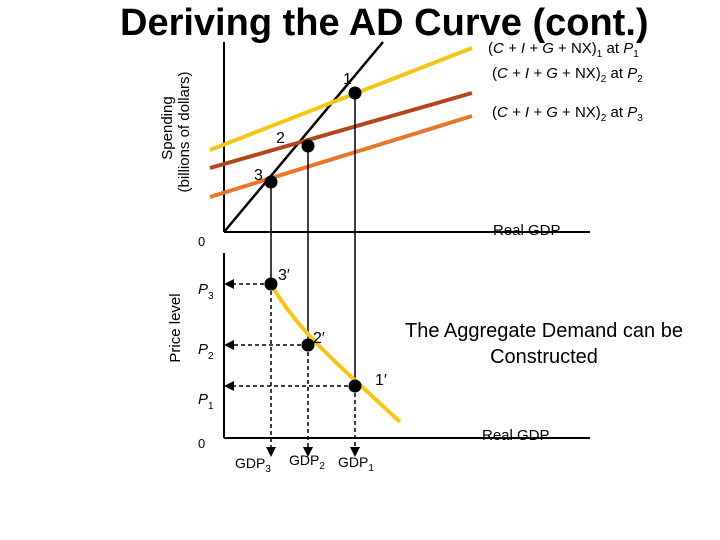 The width and height of the screenshot is (720, 540). What do you see at coordinates (304, 460) in the screenshot?
I see `gdp-label-2-g: GDP` at bounding box center [304, 460].